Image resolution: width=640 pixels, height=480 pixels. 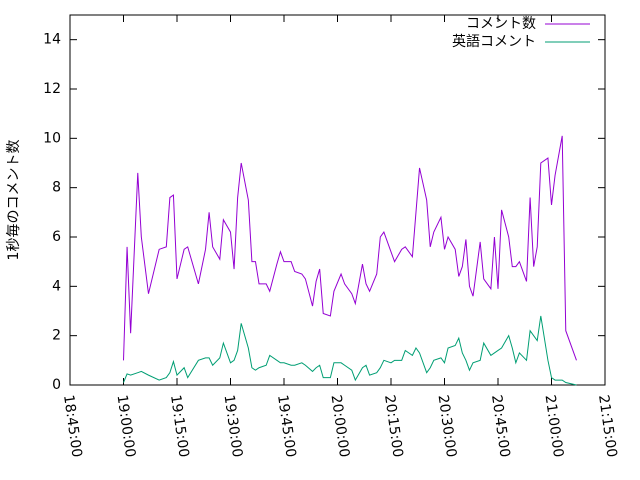 I want to click on x-tick-label: 18:45:00, so click(x=72, y=426).